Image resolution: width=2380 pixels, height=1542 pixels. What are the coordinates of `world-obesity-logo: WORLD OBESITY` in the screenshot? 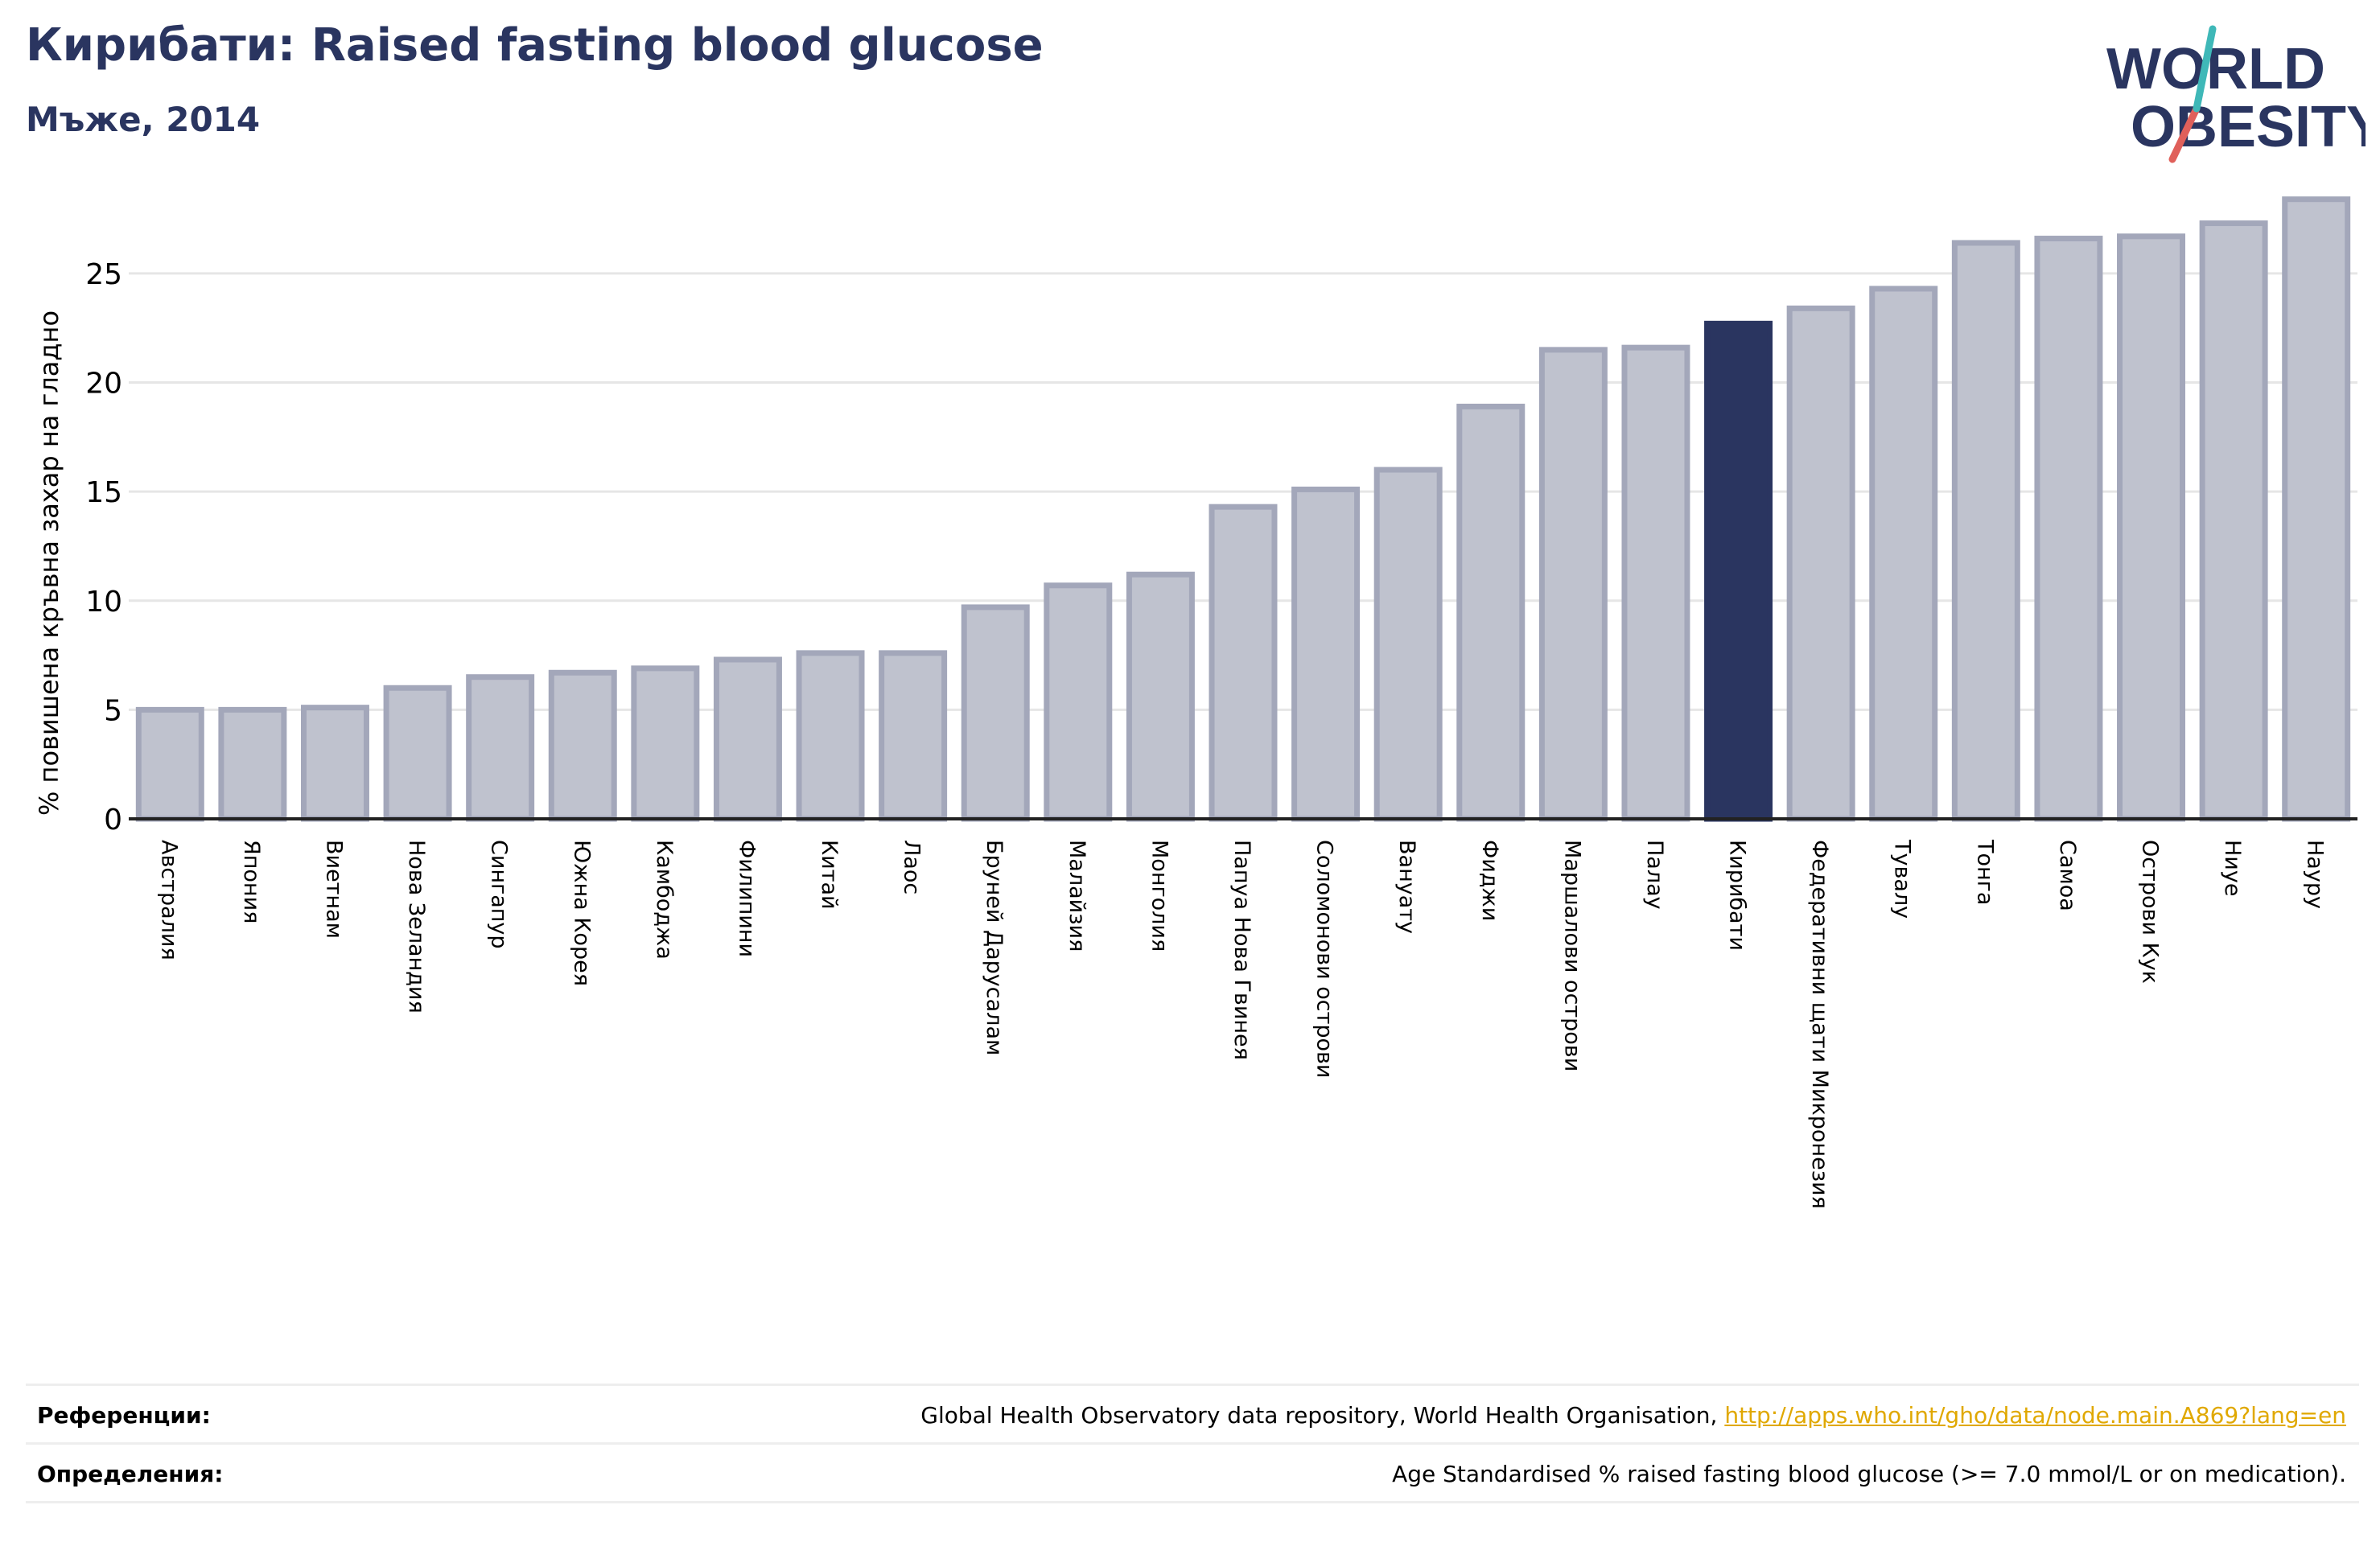 It's located at (2236, 94).